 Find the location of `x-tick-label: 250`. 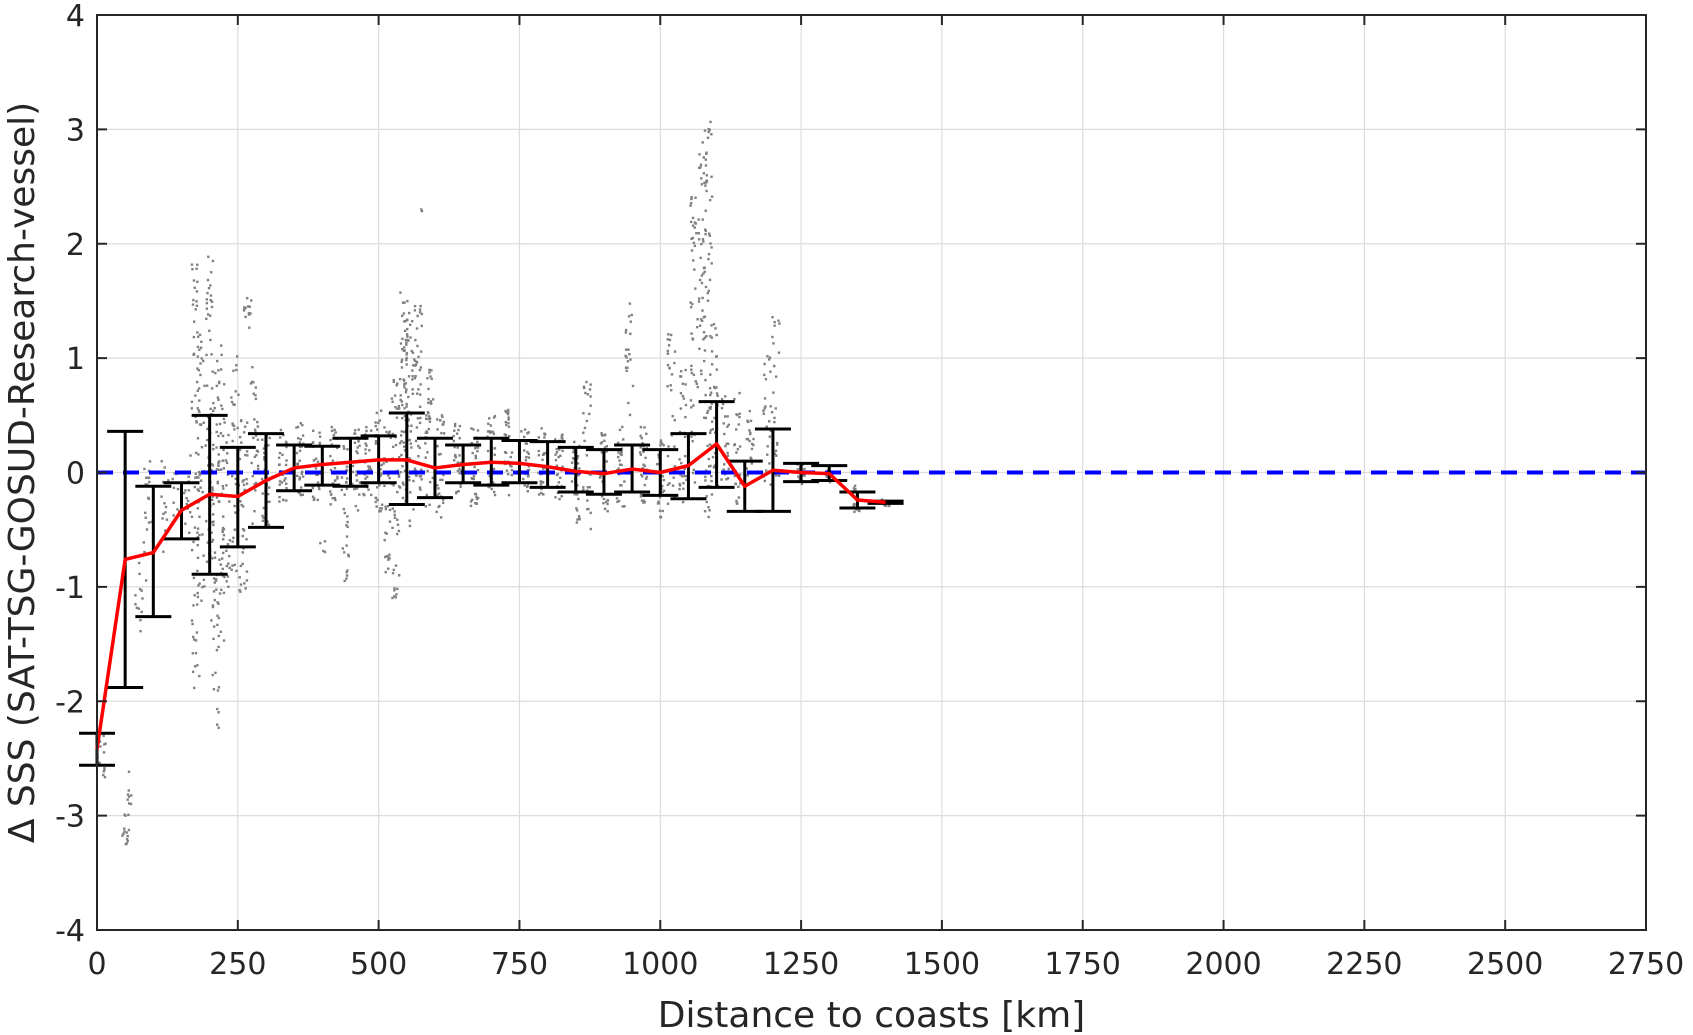

x-tick-label: 250 is located at coordinates (237, 964).